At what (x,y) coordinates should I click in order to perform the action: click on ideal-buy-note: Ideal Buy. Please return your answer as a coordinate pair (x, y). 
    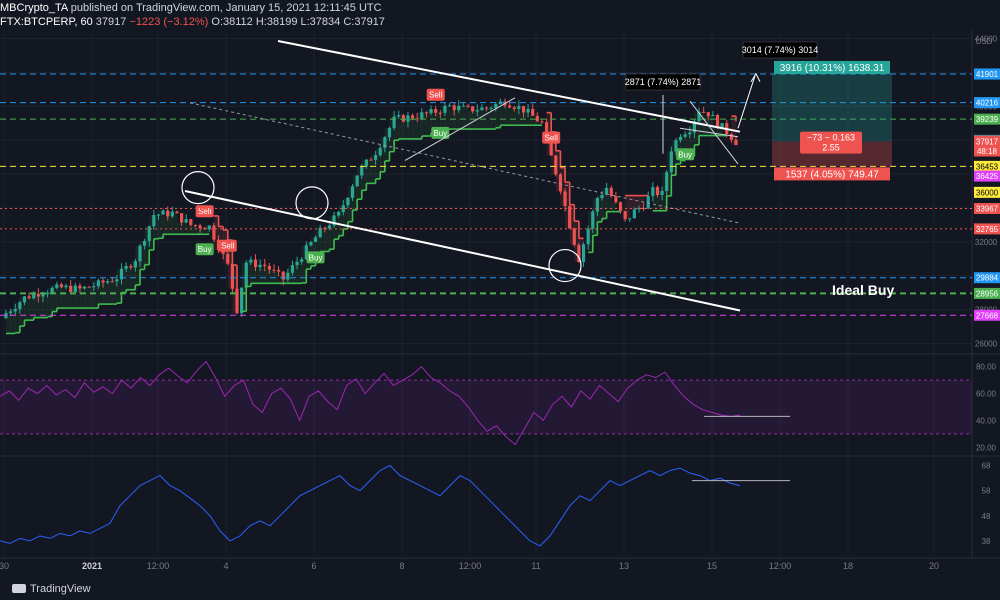
    Looking at the image, I should click on (863, 290).